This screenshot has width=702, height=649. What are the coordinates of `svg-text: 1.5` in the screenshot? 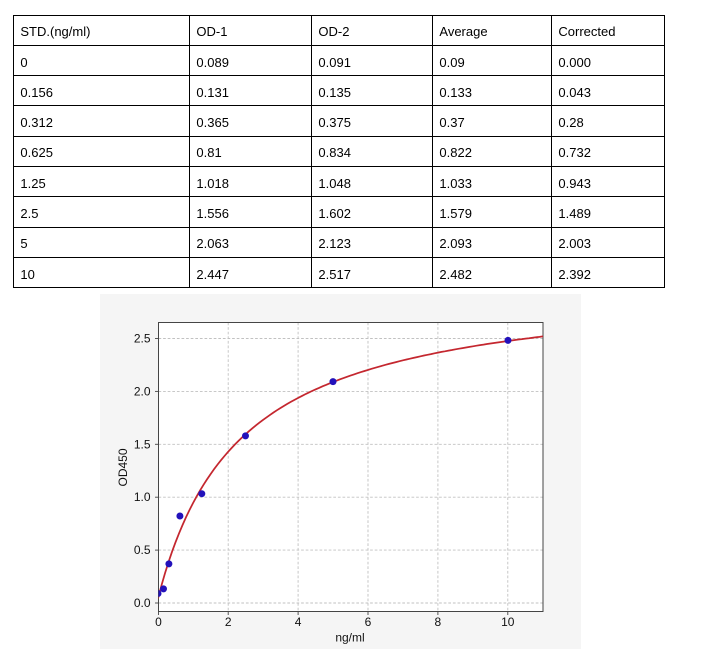 It's located at (142, 444).